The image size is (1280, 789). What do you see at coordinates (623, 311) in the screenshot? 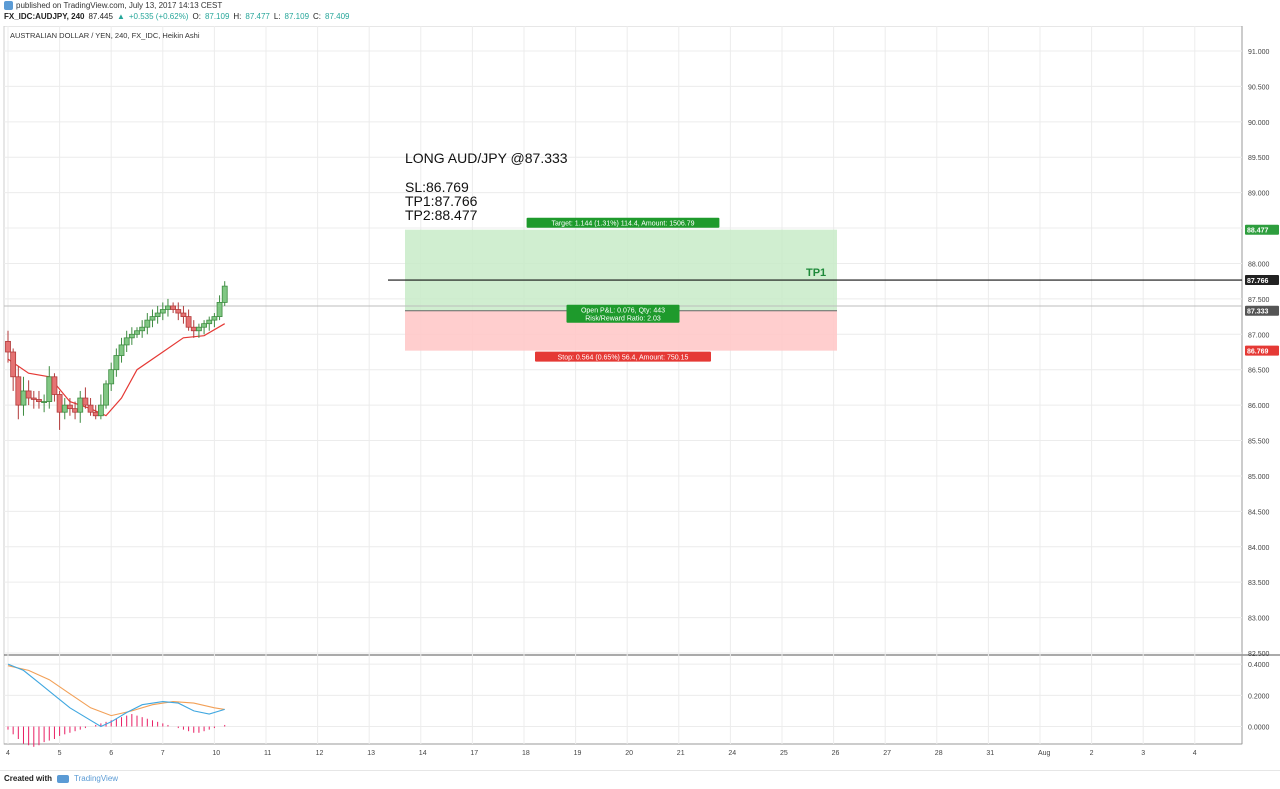
I see `pnl-label-text: Open P&L: 0.076, Qty: 443` at bounding box center [623, 311].